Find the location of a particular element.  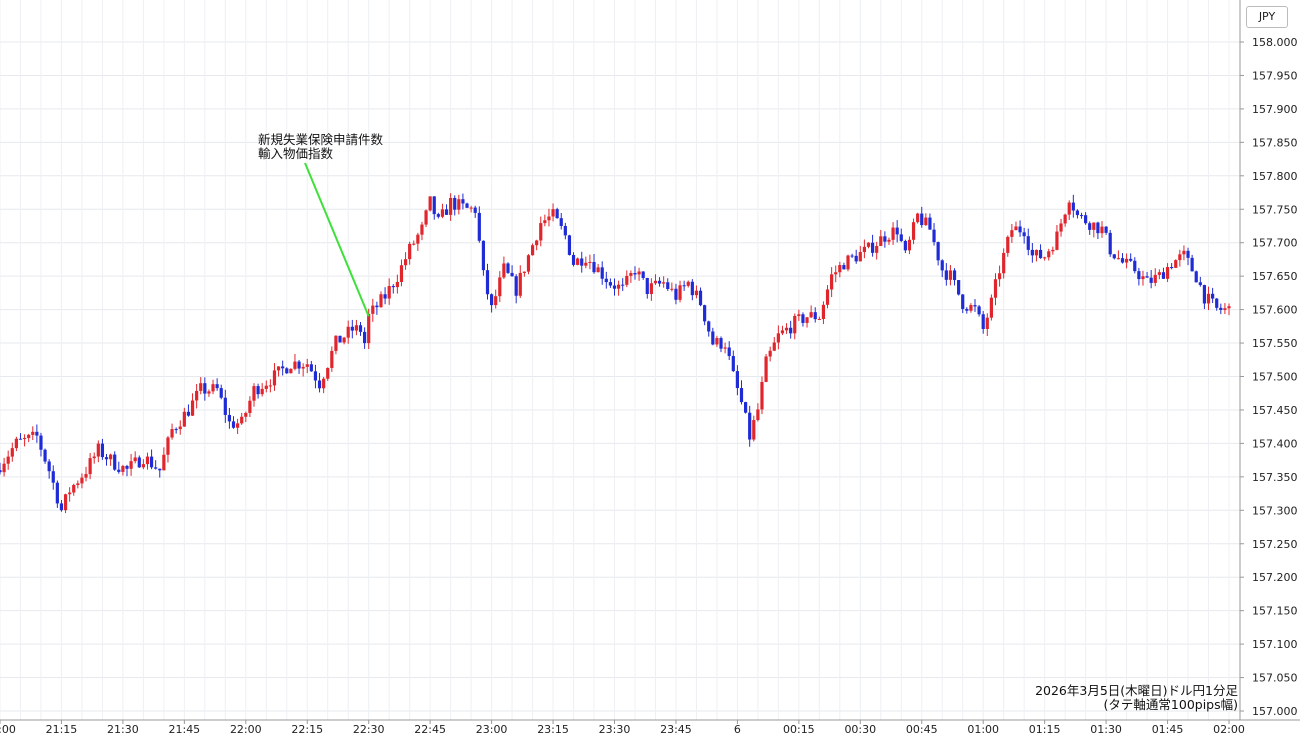

x-tick-label: 22:45 is located at coordinates (430, 729).